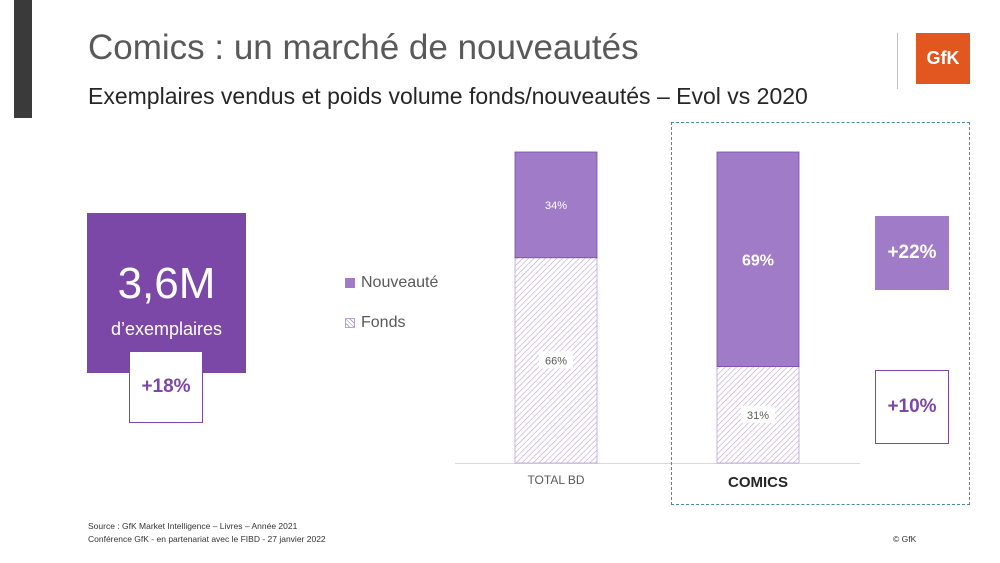 This screenshot has width=1000, height=563. I want to click on data-label-fonds-total-bd: 66%, so click(556, 361).